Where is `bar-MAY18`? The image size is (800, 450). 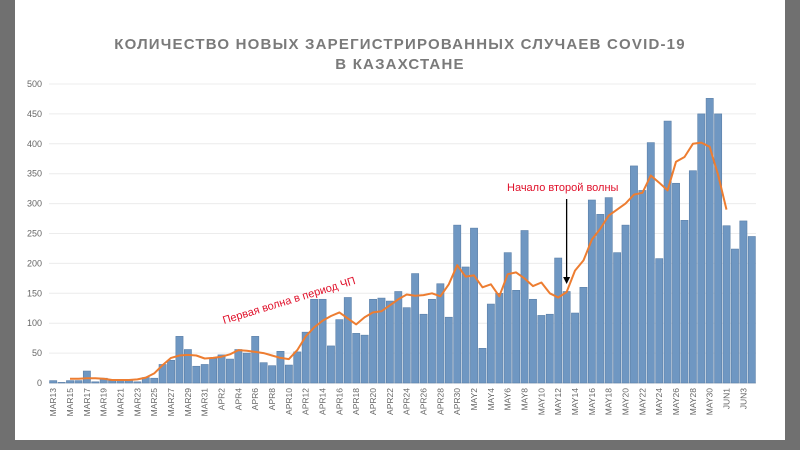 bar-MAY18 is located at coordinates (608, 290).